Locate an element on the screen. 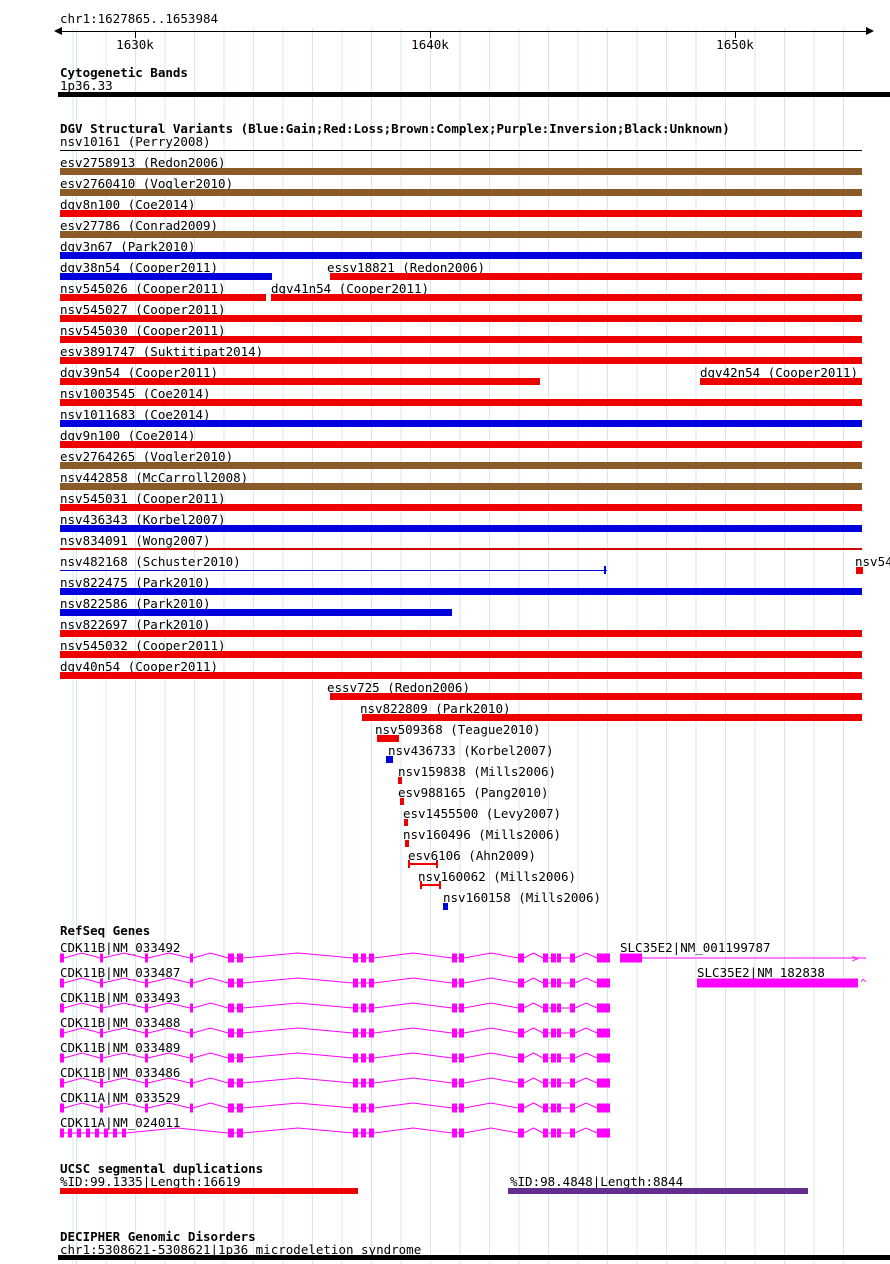  feature-label: nsv436733 (Korbel2007) is located at coordinates (471, 750).